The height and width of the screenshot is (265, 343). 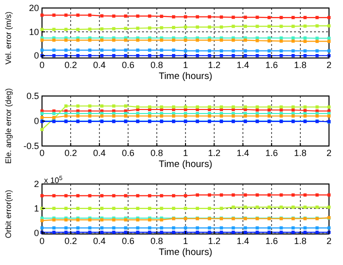 What do you see at coordinates (33, 8) in the screenshot?
I see `y-tick-label: 20` at bounding box center [33, 8].